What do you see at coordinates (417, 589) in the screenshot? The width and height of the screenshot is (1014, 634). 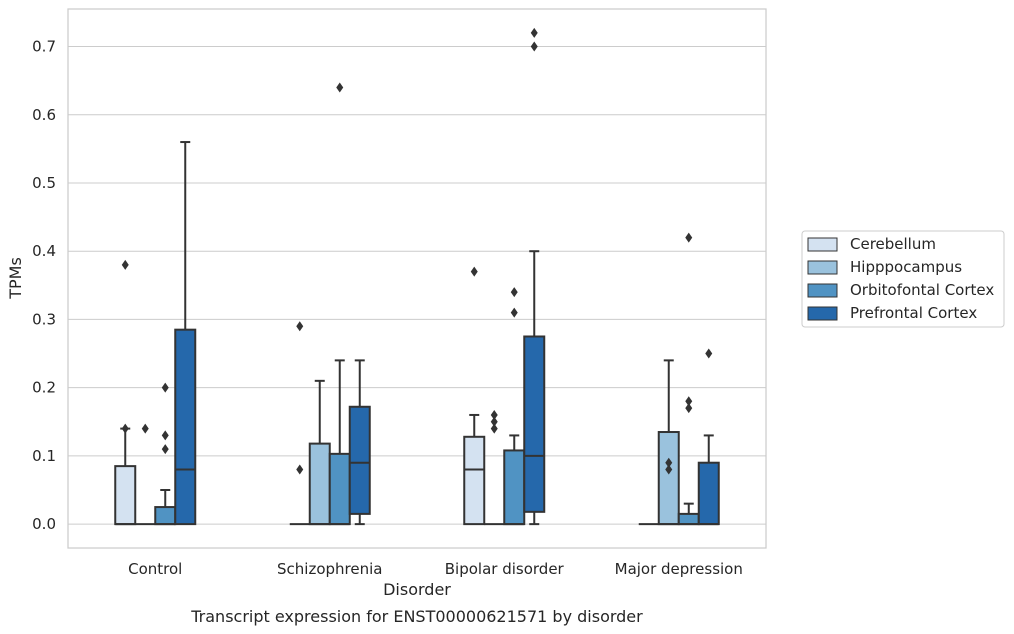 I see `x-axis-label: Disorder` at bounding box center [417, 589].